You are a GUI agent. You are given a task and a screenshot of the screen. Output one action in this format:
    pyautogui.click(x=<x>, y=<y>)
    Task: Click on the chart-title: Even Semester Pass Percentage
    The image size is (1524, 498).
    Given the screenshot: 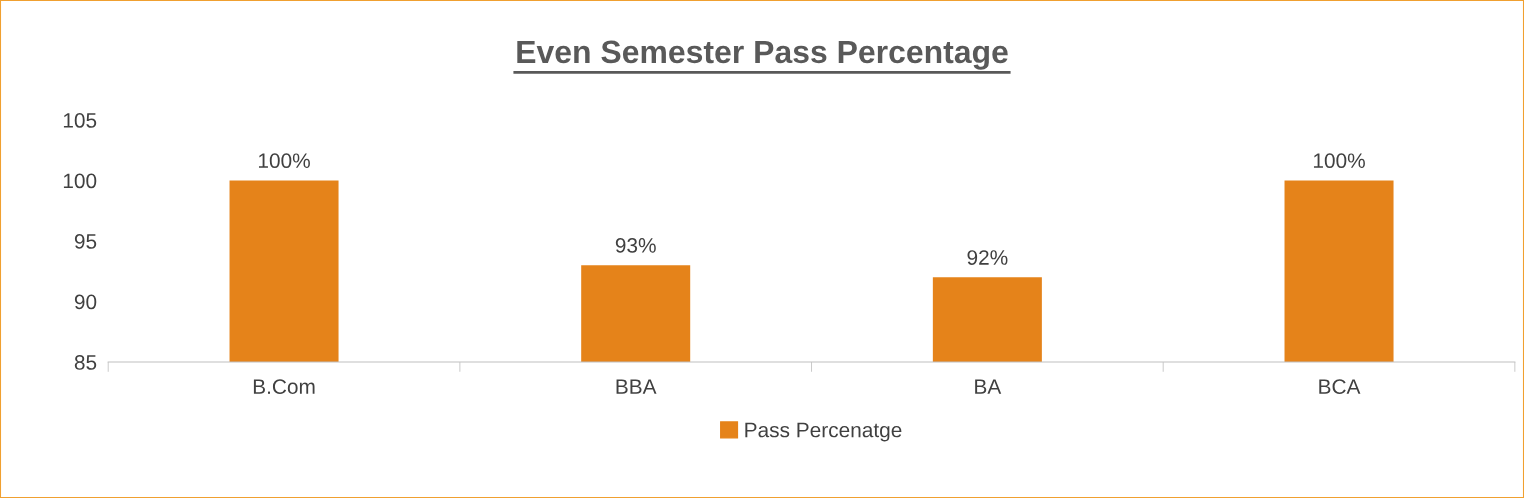 What is the action you would take?
    pyautogui.click(x=762, y=55)
    